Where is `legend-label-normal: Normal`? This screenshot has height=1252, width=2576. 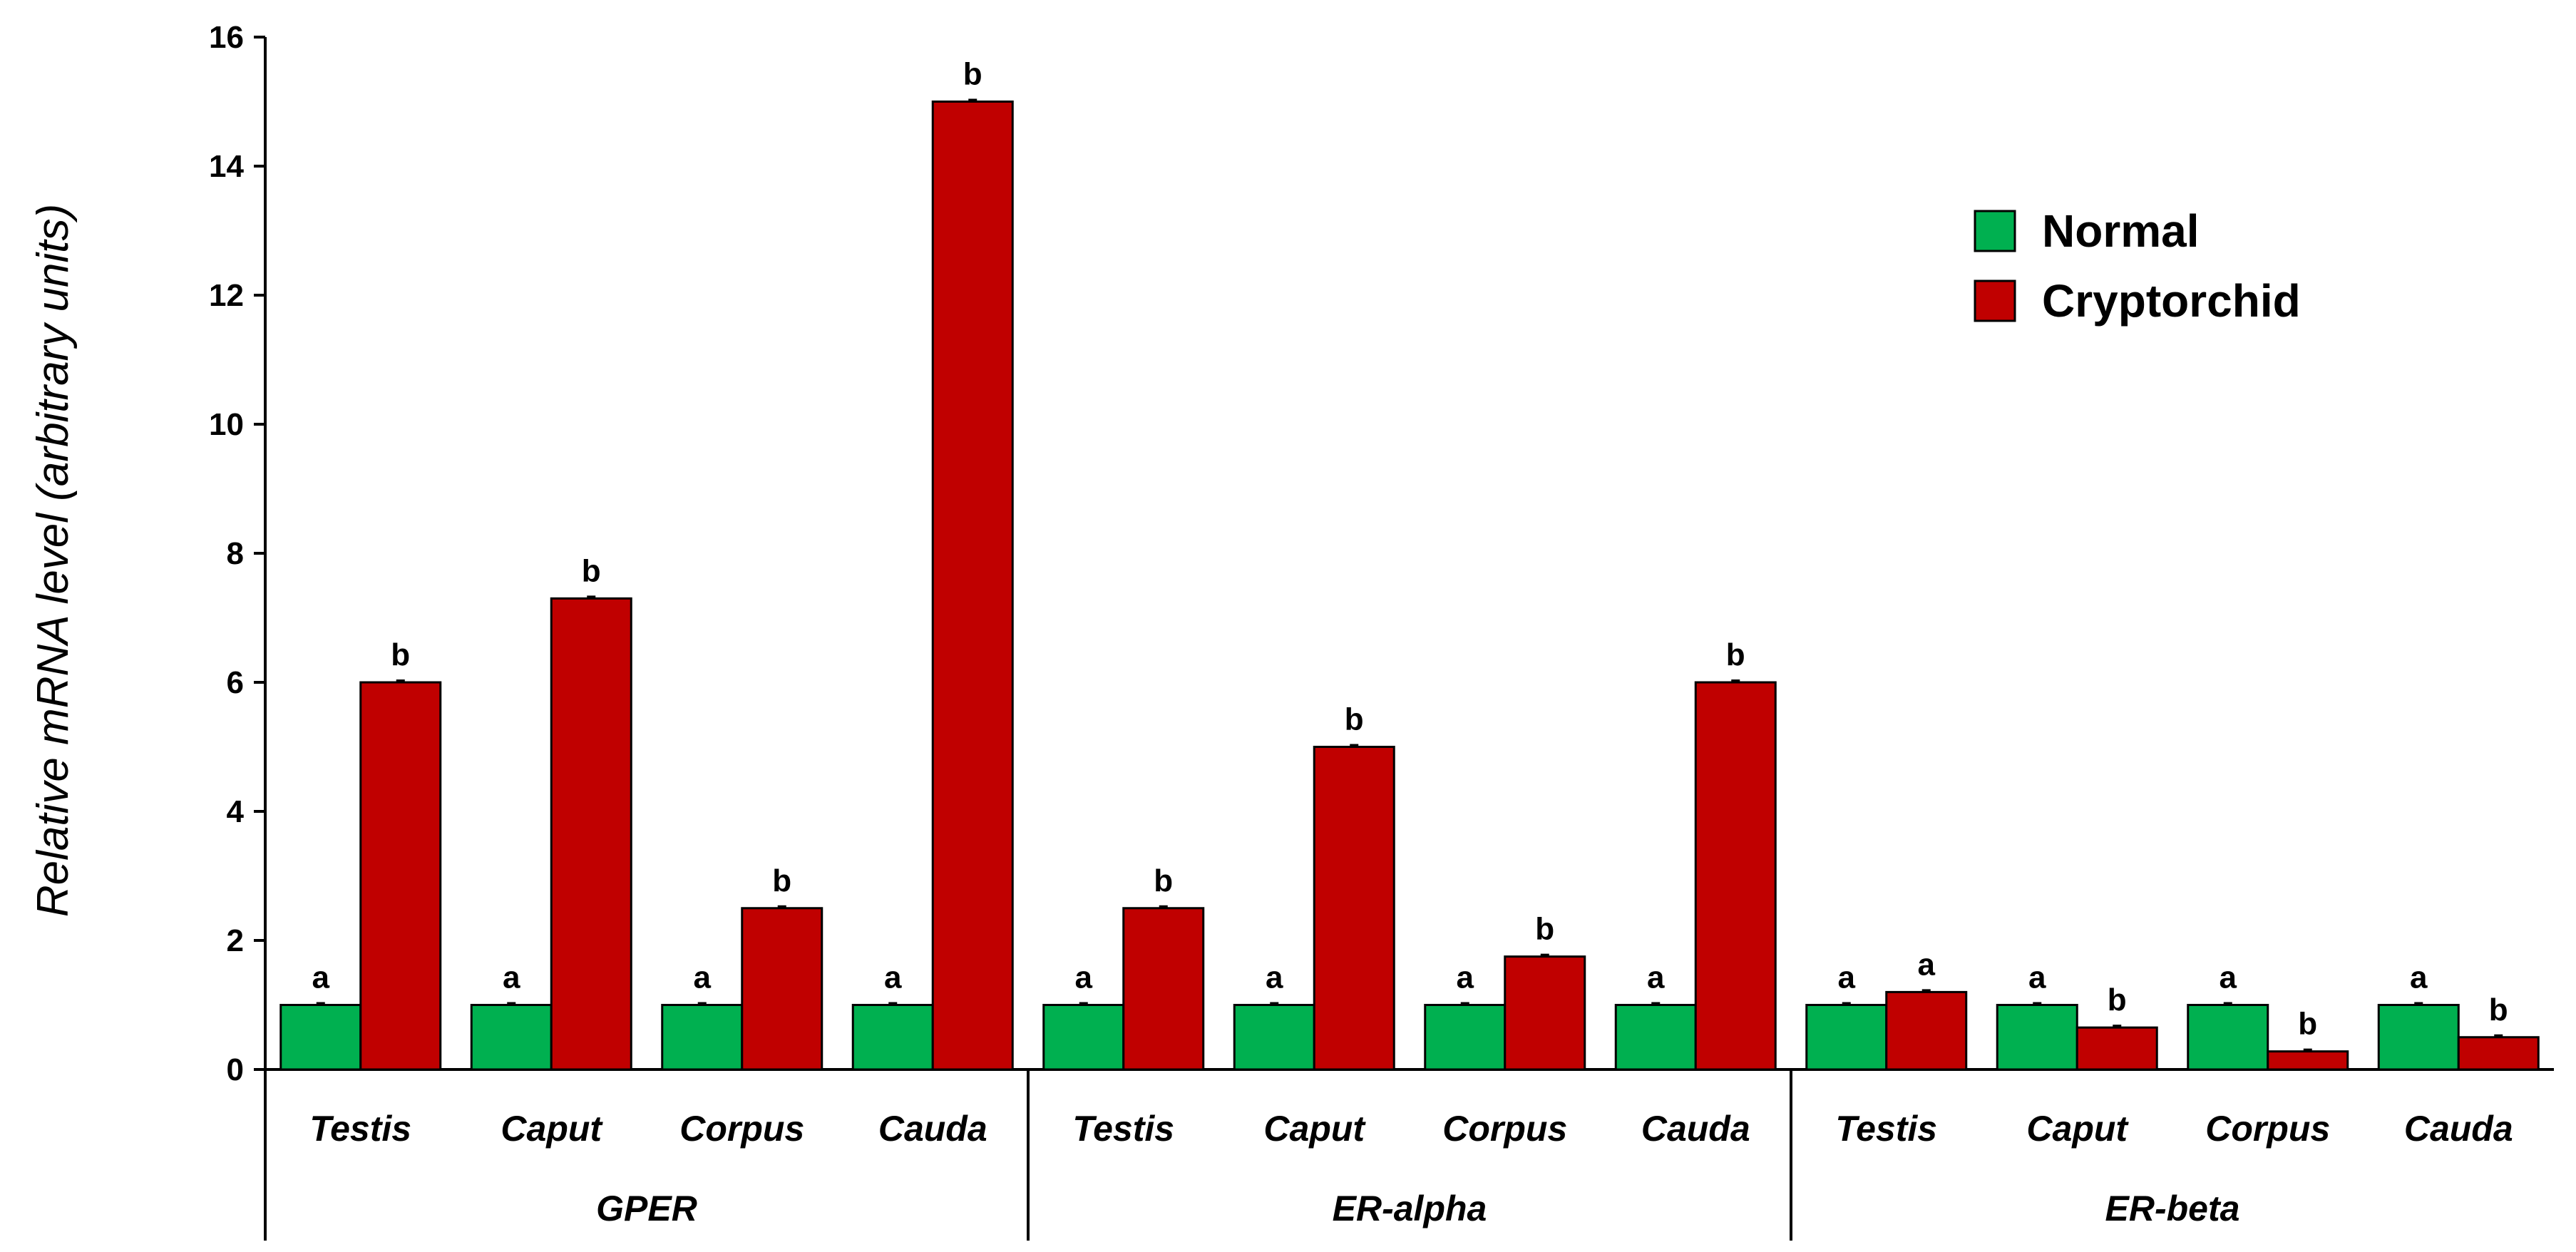
legend-label-normal: Normal is located at coordinates (2121, 231).